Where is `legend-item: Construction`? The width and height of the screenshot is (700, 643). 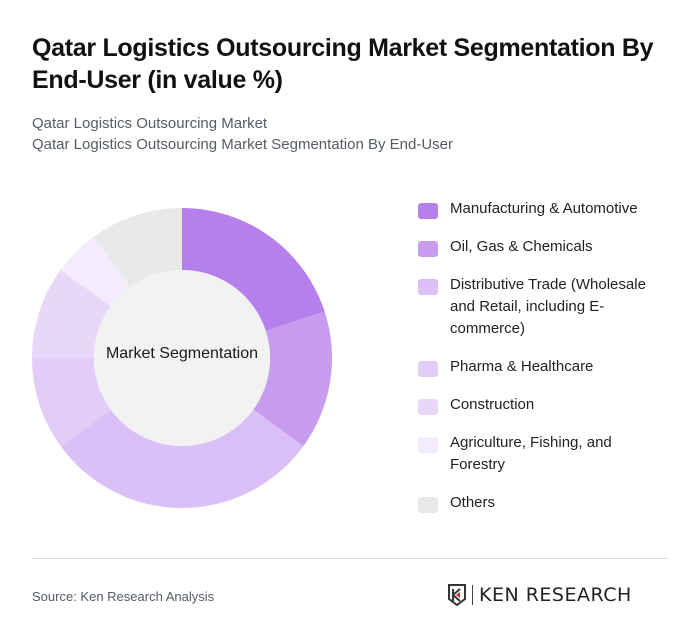 legend-item: Construction is located at coordinates (543, 405).